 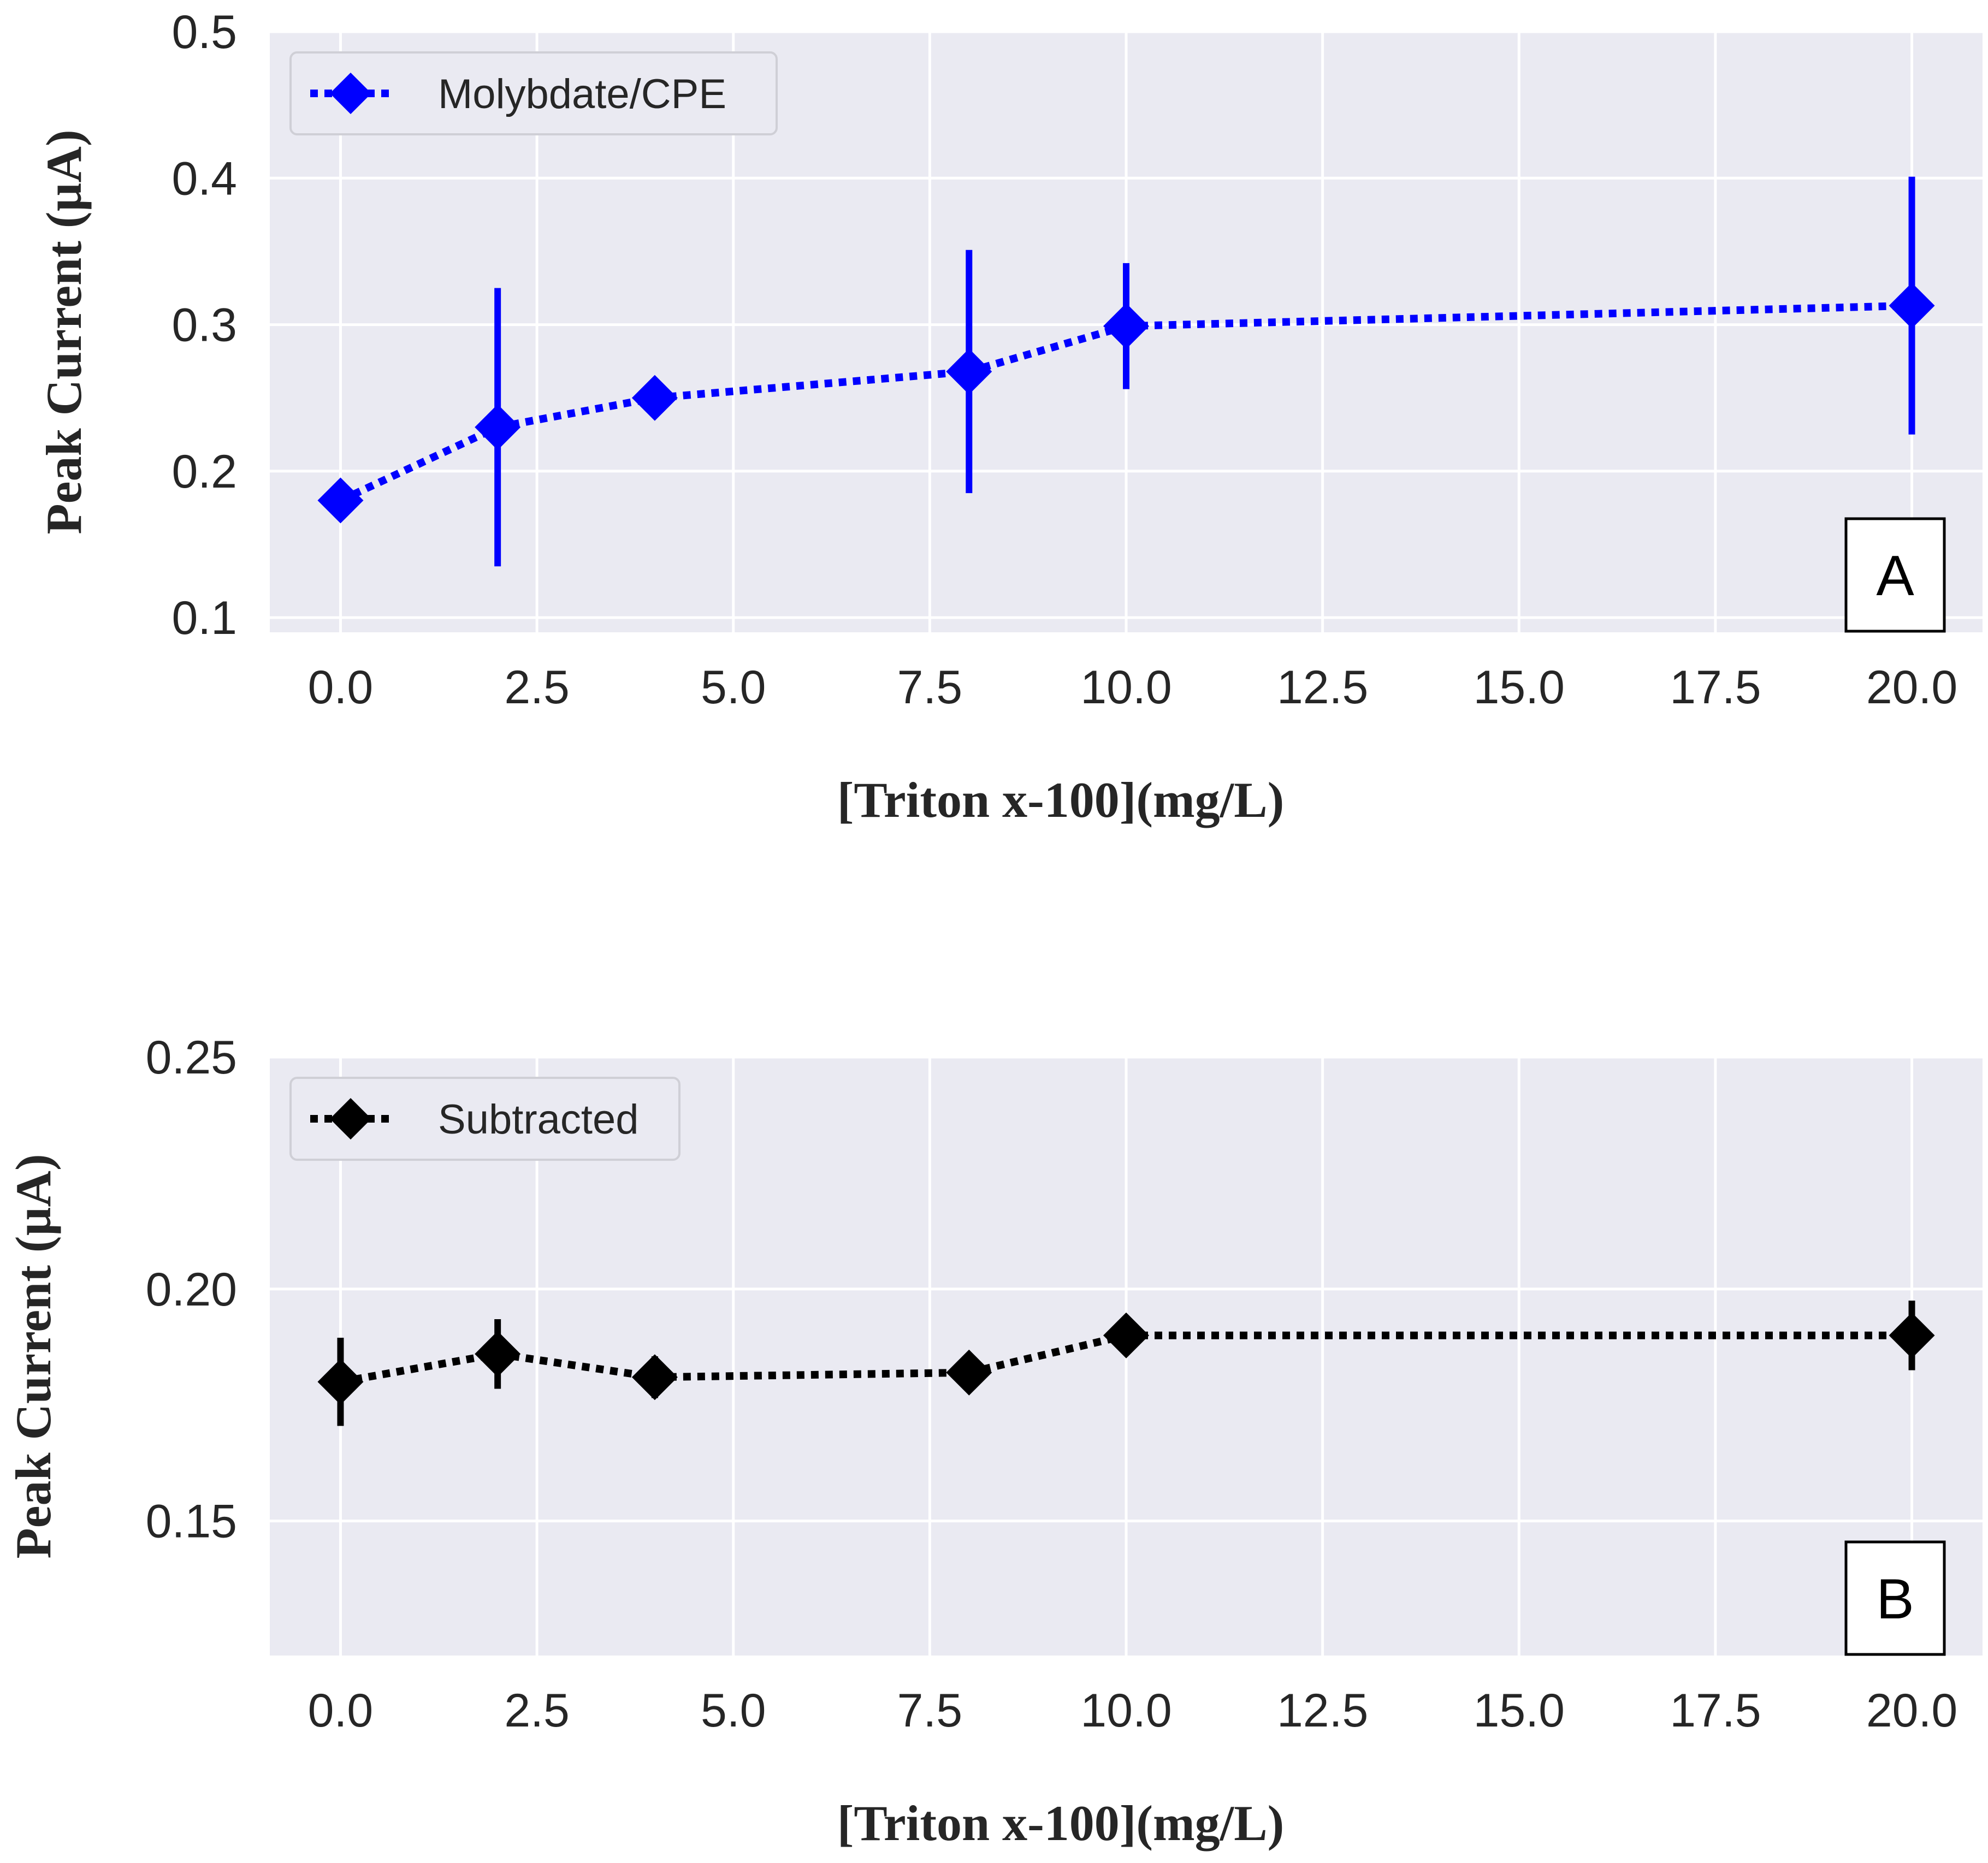 What do you see at coordinates (582, 94) in the screenshot?
I see `legend-label: Molybdate/CPE` at bounding box center [582, 94].